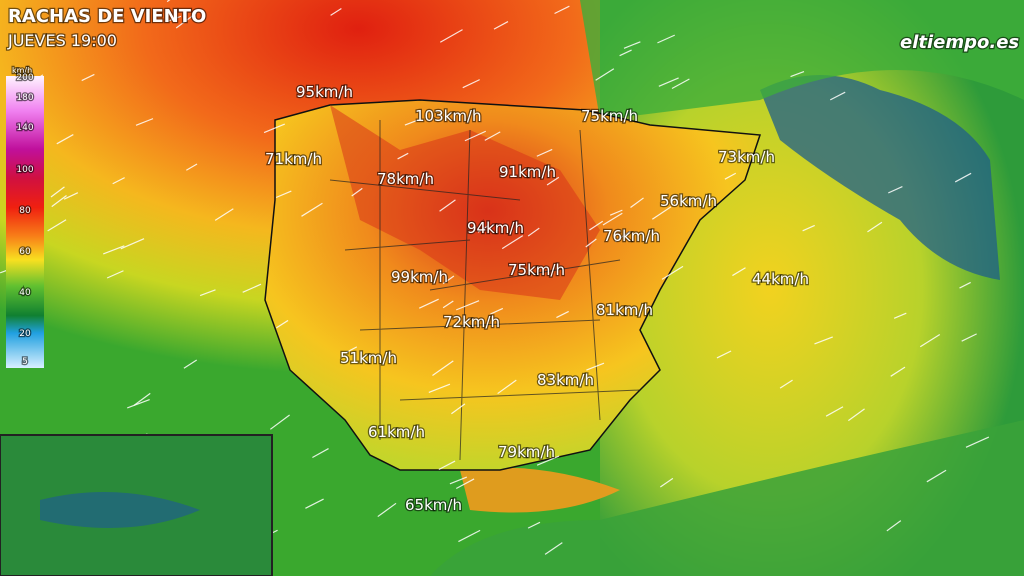 The width and height of the screenshot is (1024, 580). Describe the element at coordinates (471, 322) in the screenshot. I see `wind-label: 72km/h` at that location.